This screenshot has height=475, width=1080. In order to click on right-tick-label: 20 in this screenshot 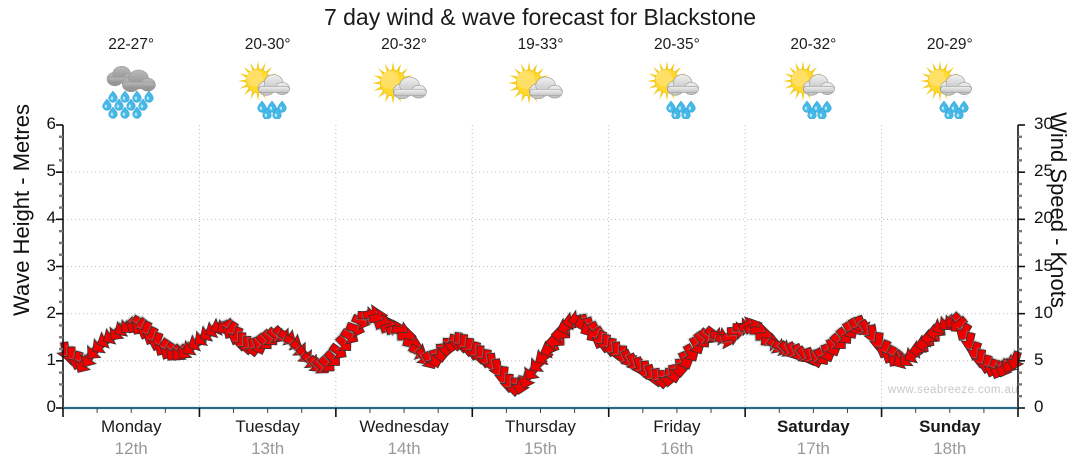, I will do `click(1043, 218)`.